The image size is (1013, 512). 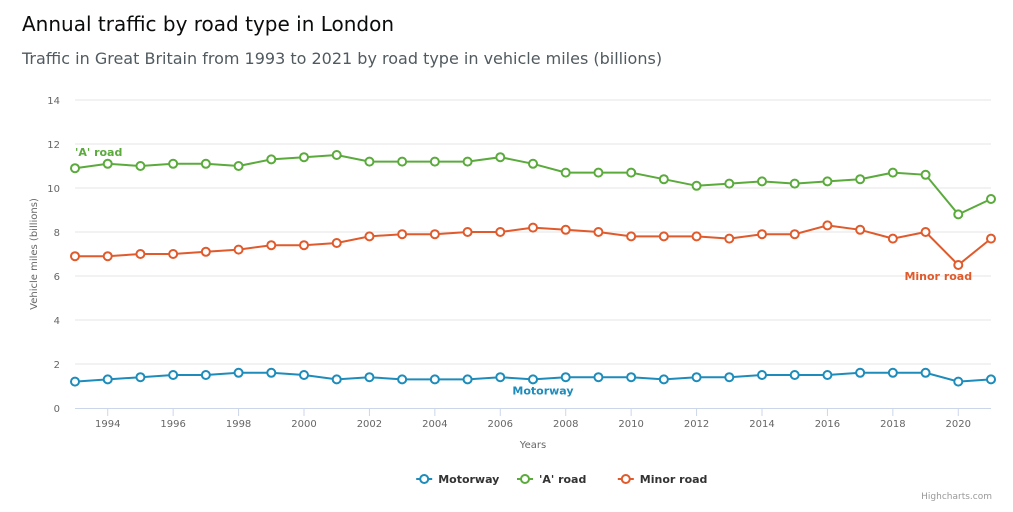 I want to click on legend-marker, so click(x=424, y=479).